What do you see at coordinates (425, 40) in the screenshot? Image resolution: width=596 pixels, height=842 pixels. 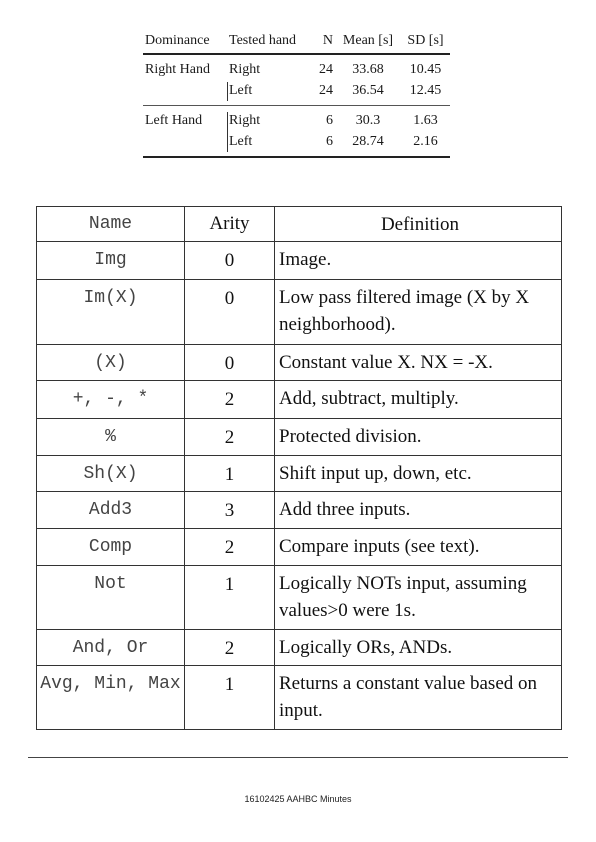 I see `header-sd: SD [s]` at bounding box center [425, 40].